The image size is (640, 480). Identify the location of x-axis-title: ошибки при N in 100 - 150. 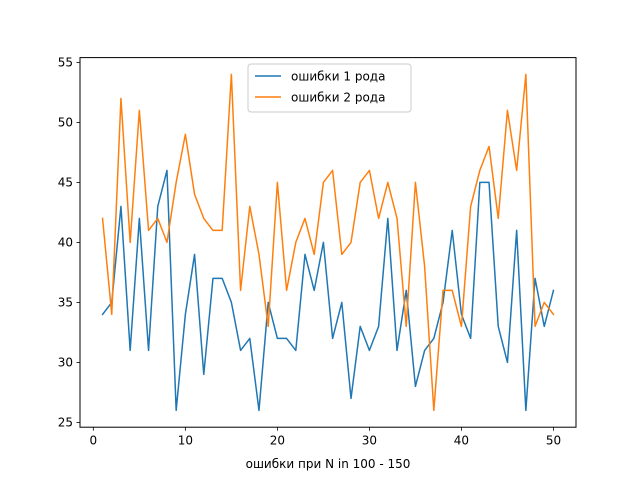
(328, 464).